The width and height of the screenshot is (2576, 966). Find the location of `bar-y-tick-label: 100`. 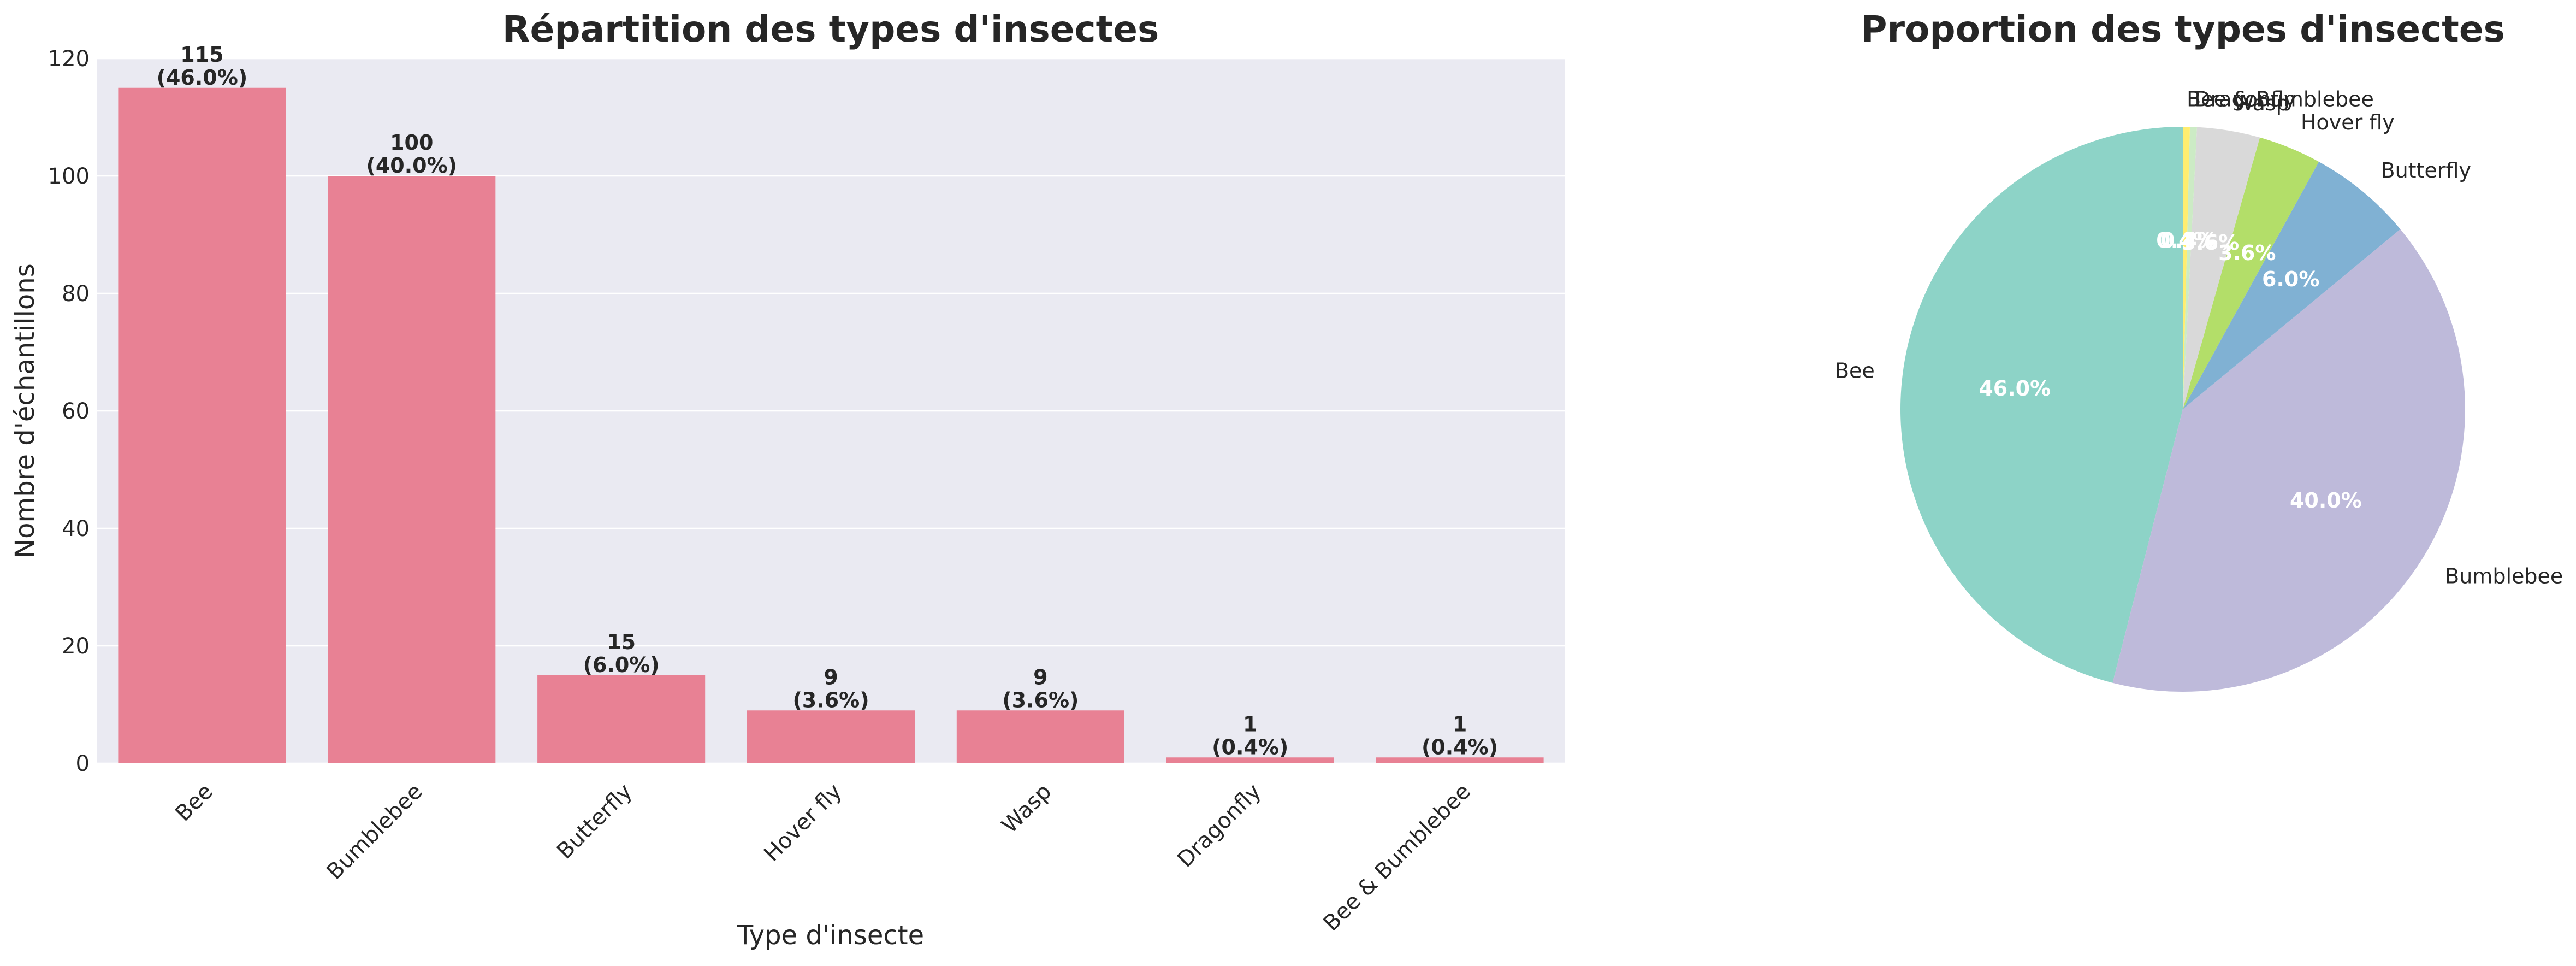

bar-y-tick-label: 100 is located at coordinates (69, 176).